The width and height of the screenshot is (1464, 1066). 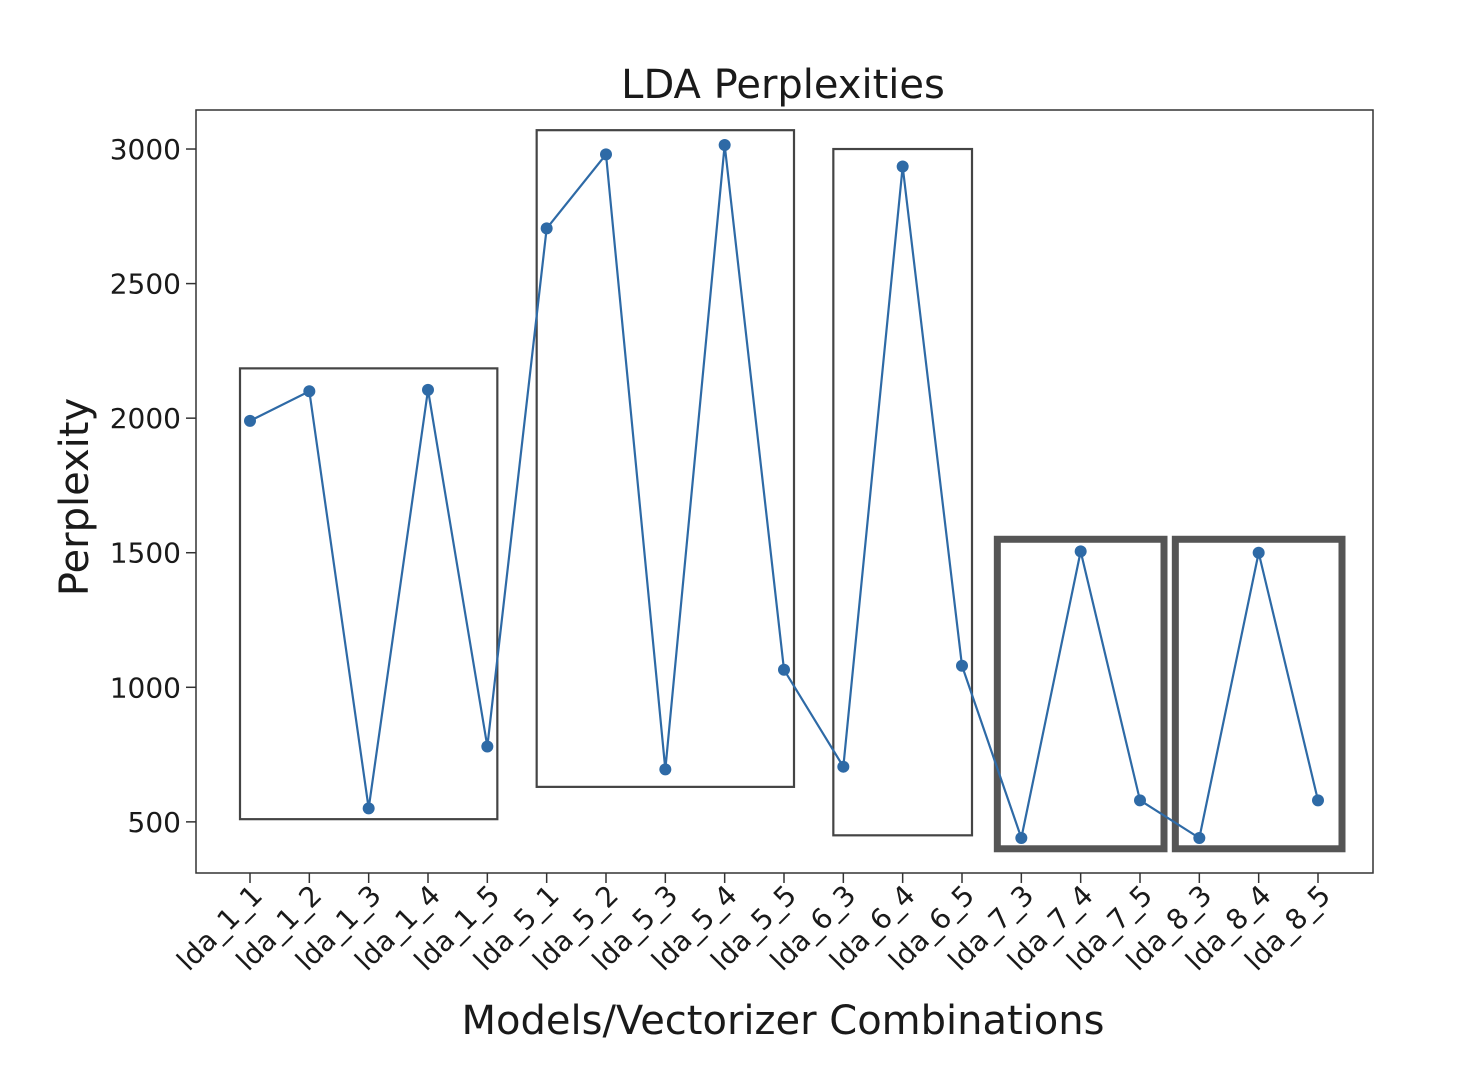 What do you see at coordinates (75, 497) in the screenshot?
I see `y-axis-label: Perplexity` at bounding box center [75, 497].